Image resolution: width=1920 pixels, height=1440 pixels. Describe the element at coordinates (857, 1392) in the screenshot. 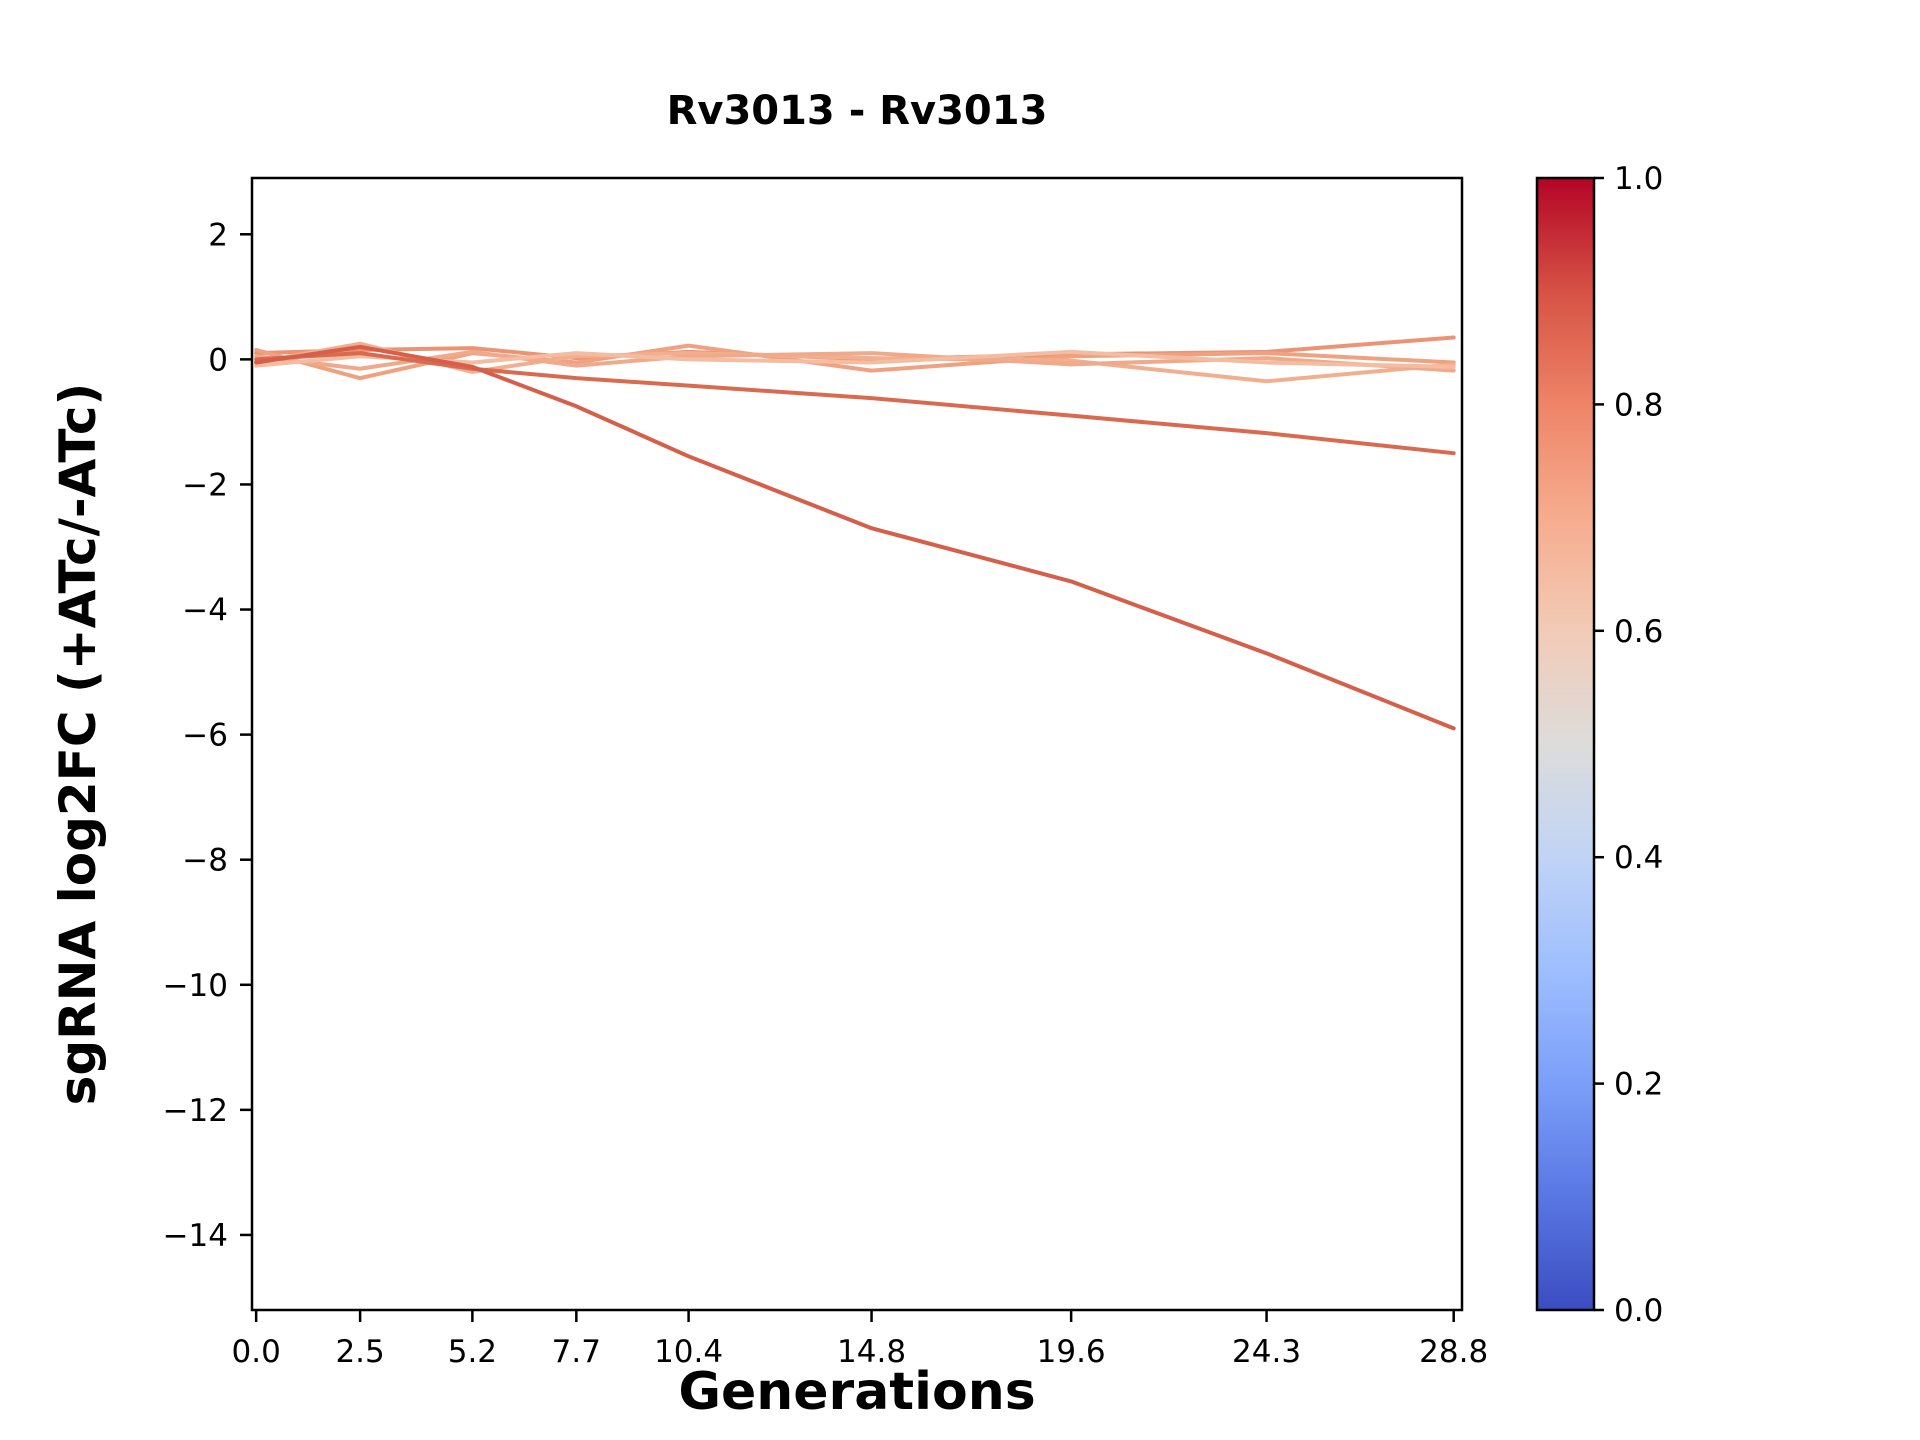

I see `x-axis-label: Generations` at that location.